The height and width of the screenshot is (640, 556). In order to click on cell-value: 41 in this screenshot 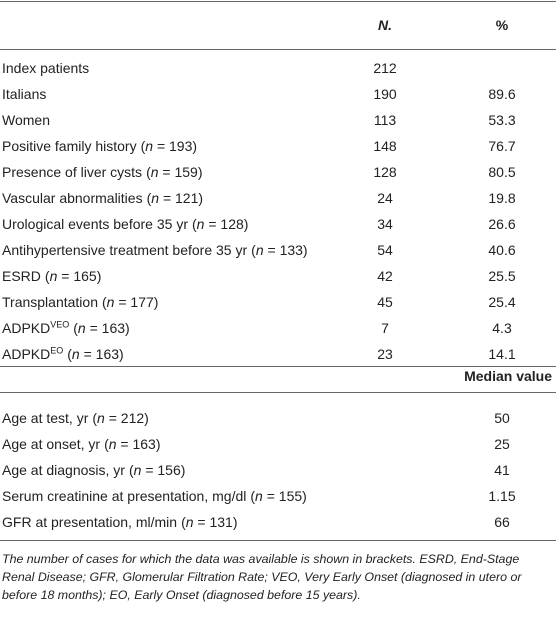, I will do `click(502, 470)`.